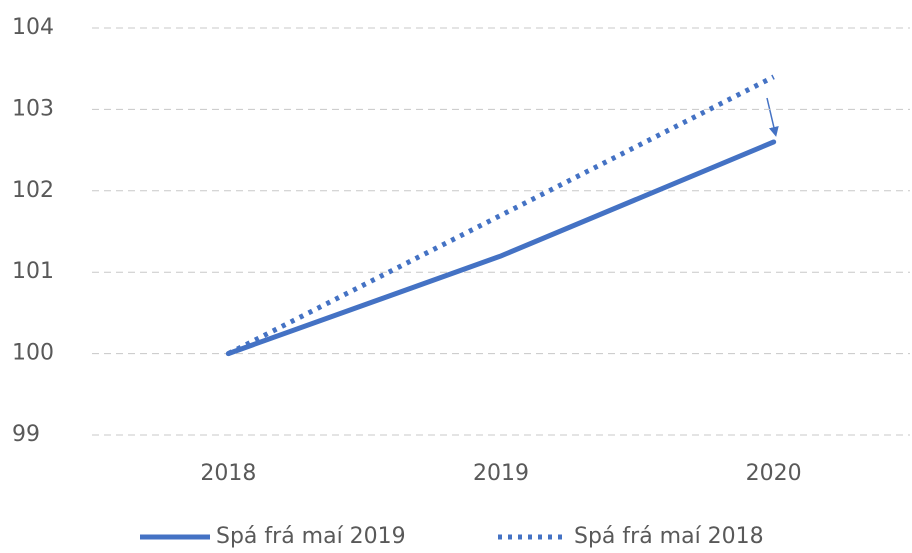 Image resolution: width=912 pixels, height=553 pixels. Describe the element at coordinates (501, 473) in the screenshot. I see `x-tick-label: 2019` at that location.